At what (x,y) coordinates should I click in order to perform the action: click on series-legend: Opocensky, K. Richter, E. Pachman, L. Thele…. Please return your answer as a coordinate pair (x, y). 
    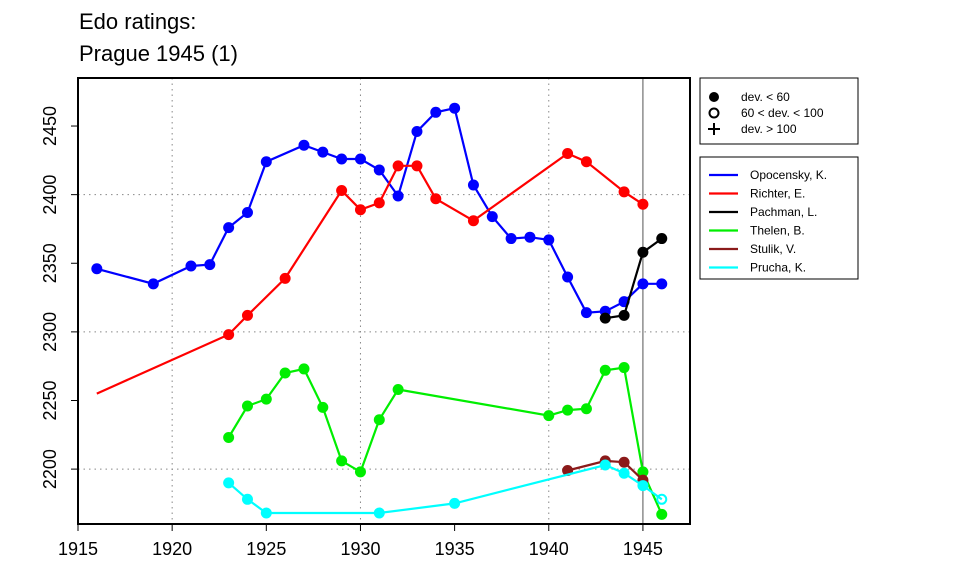
    Looking at the image, I should click on (779, 218).